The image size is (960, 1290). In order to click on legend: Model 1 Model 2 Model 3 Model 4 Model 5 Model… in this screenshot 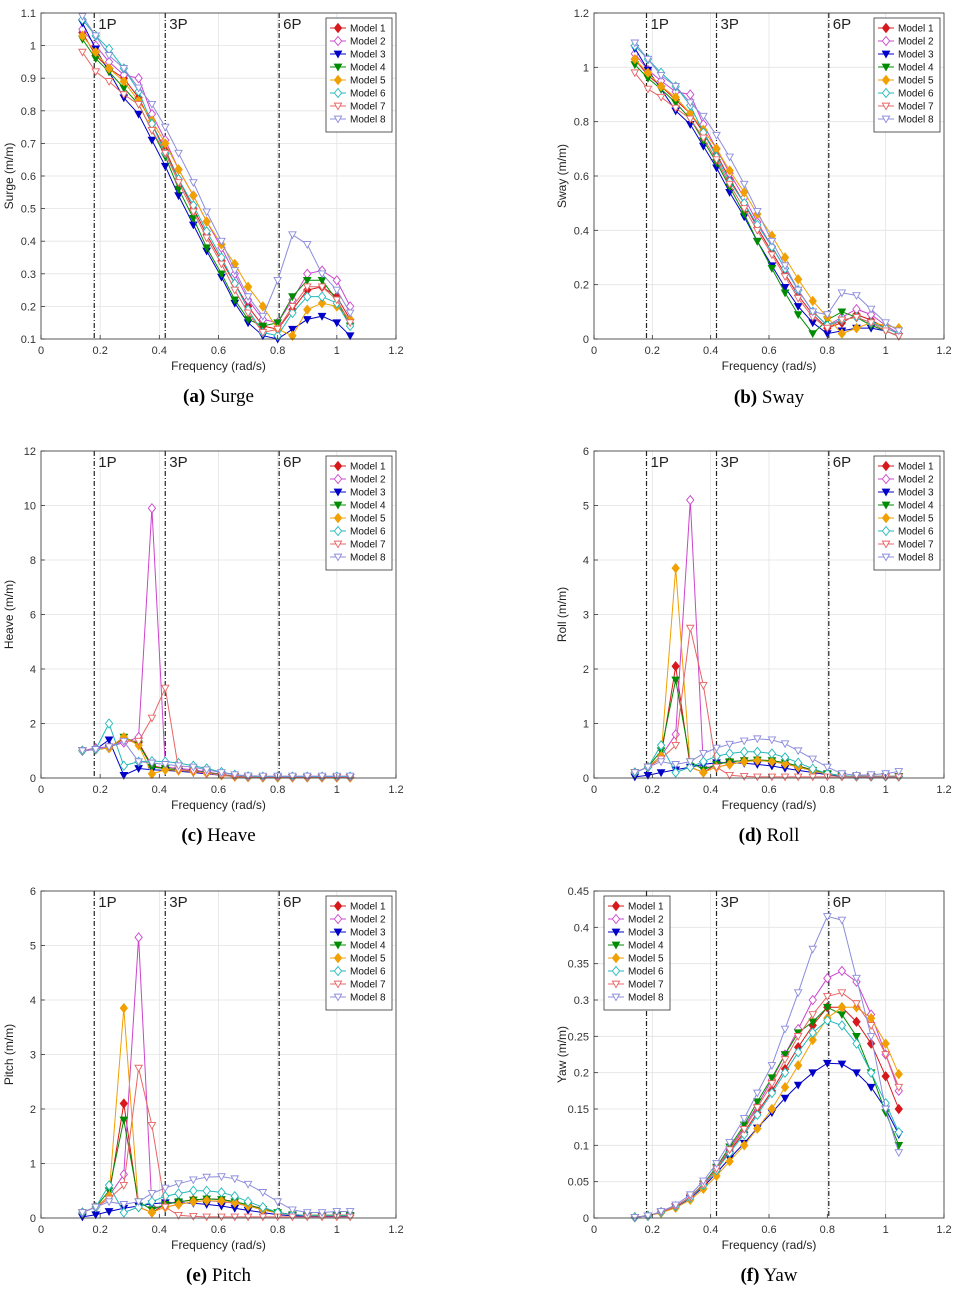, I will do `click(359, 513)`.